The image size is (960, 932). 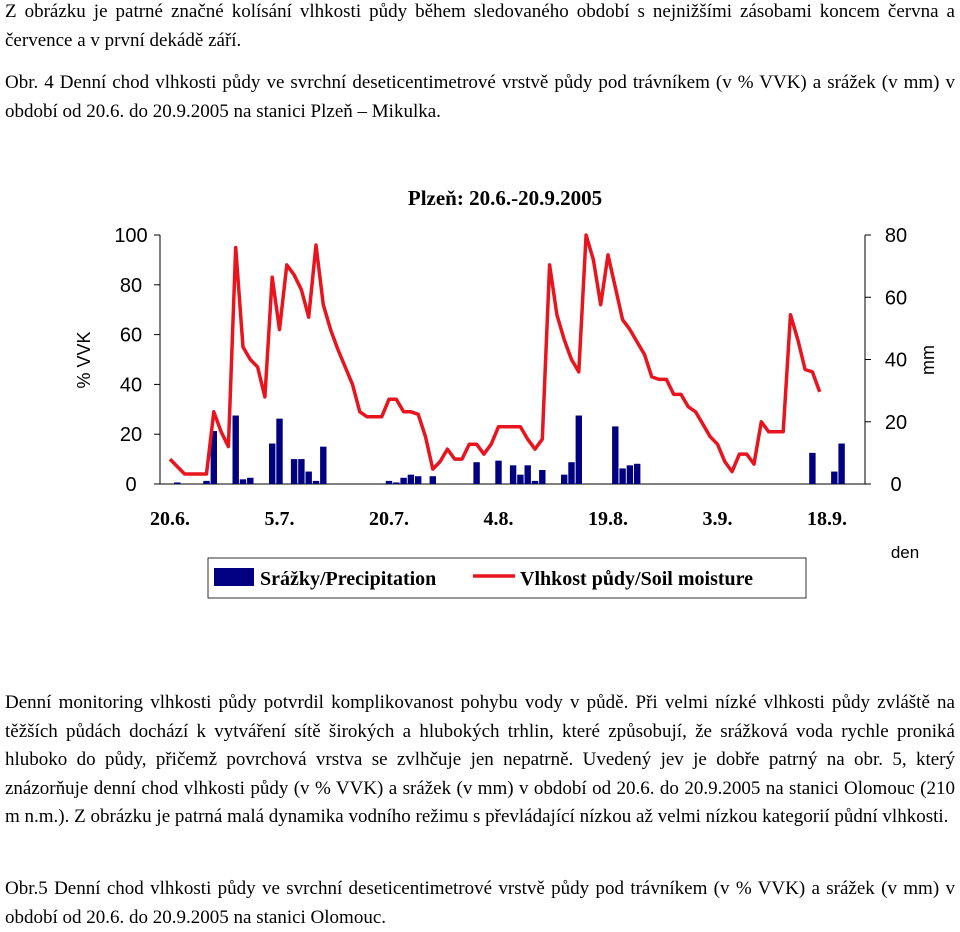 I want to click on x-tick-label: 19.8., so click(x=608, y=519).